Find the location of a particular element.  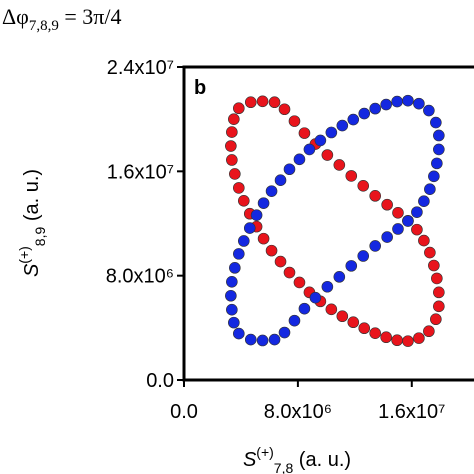

x-tick-label: 1.6x10⁷ is located at coordinates (411, 412).